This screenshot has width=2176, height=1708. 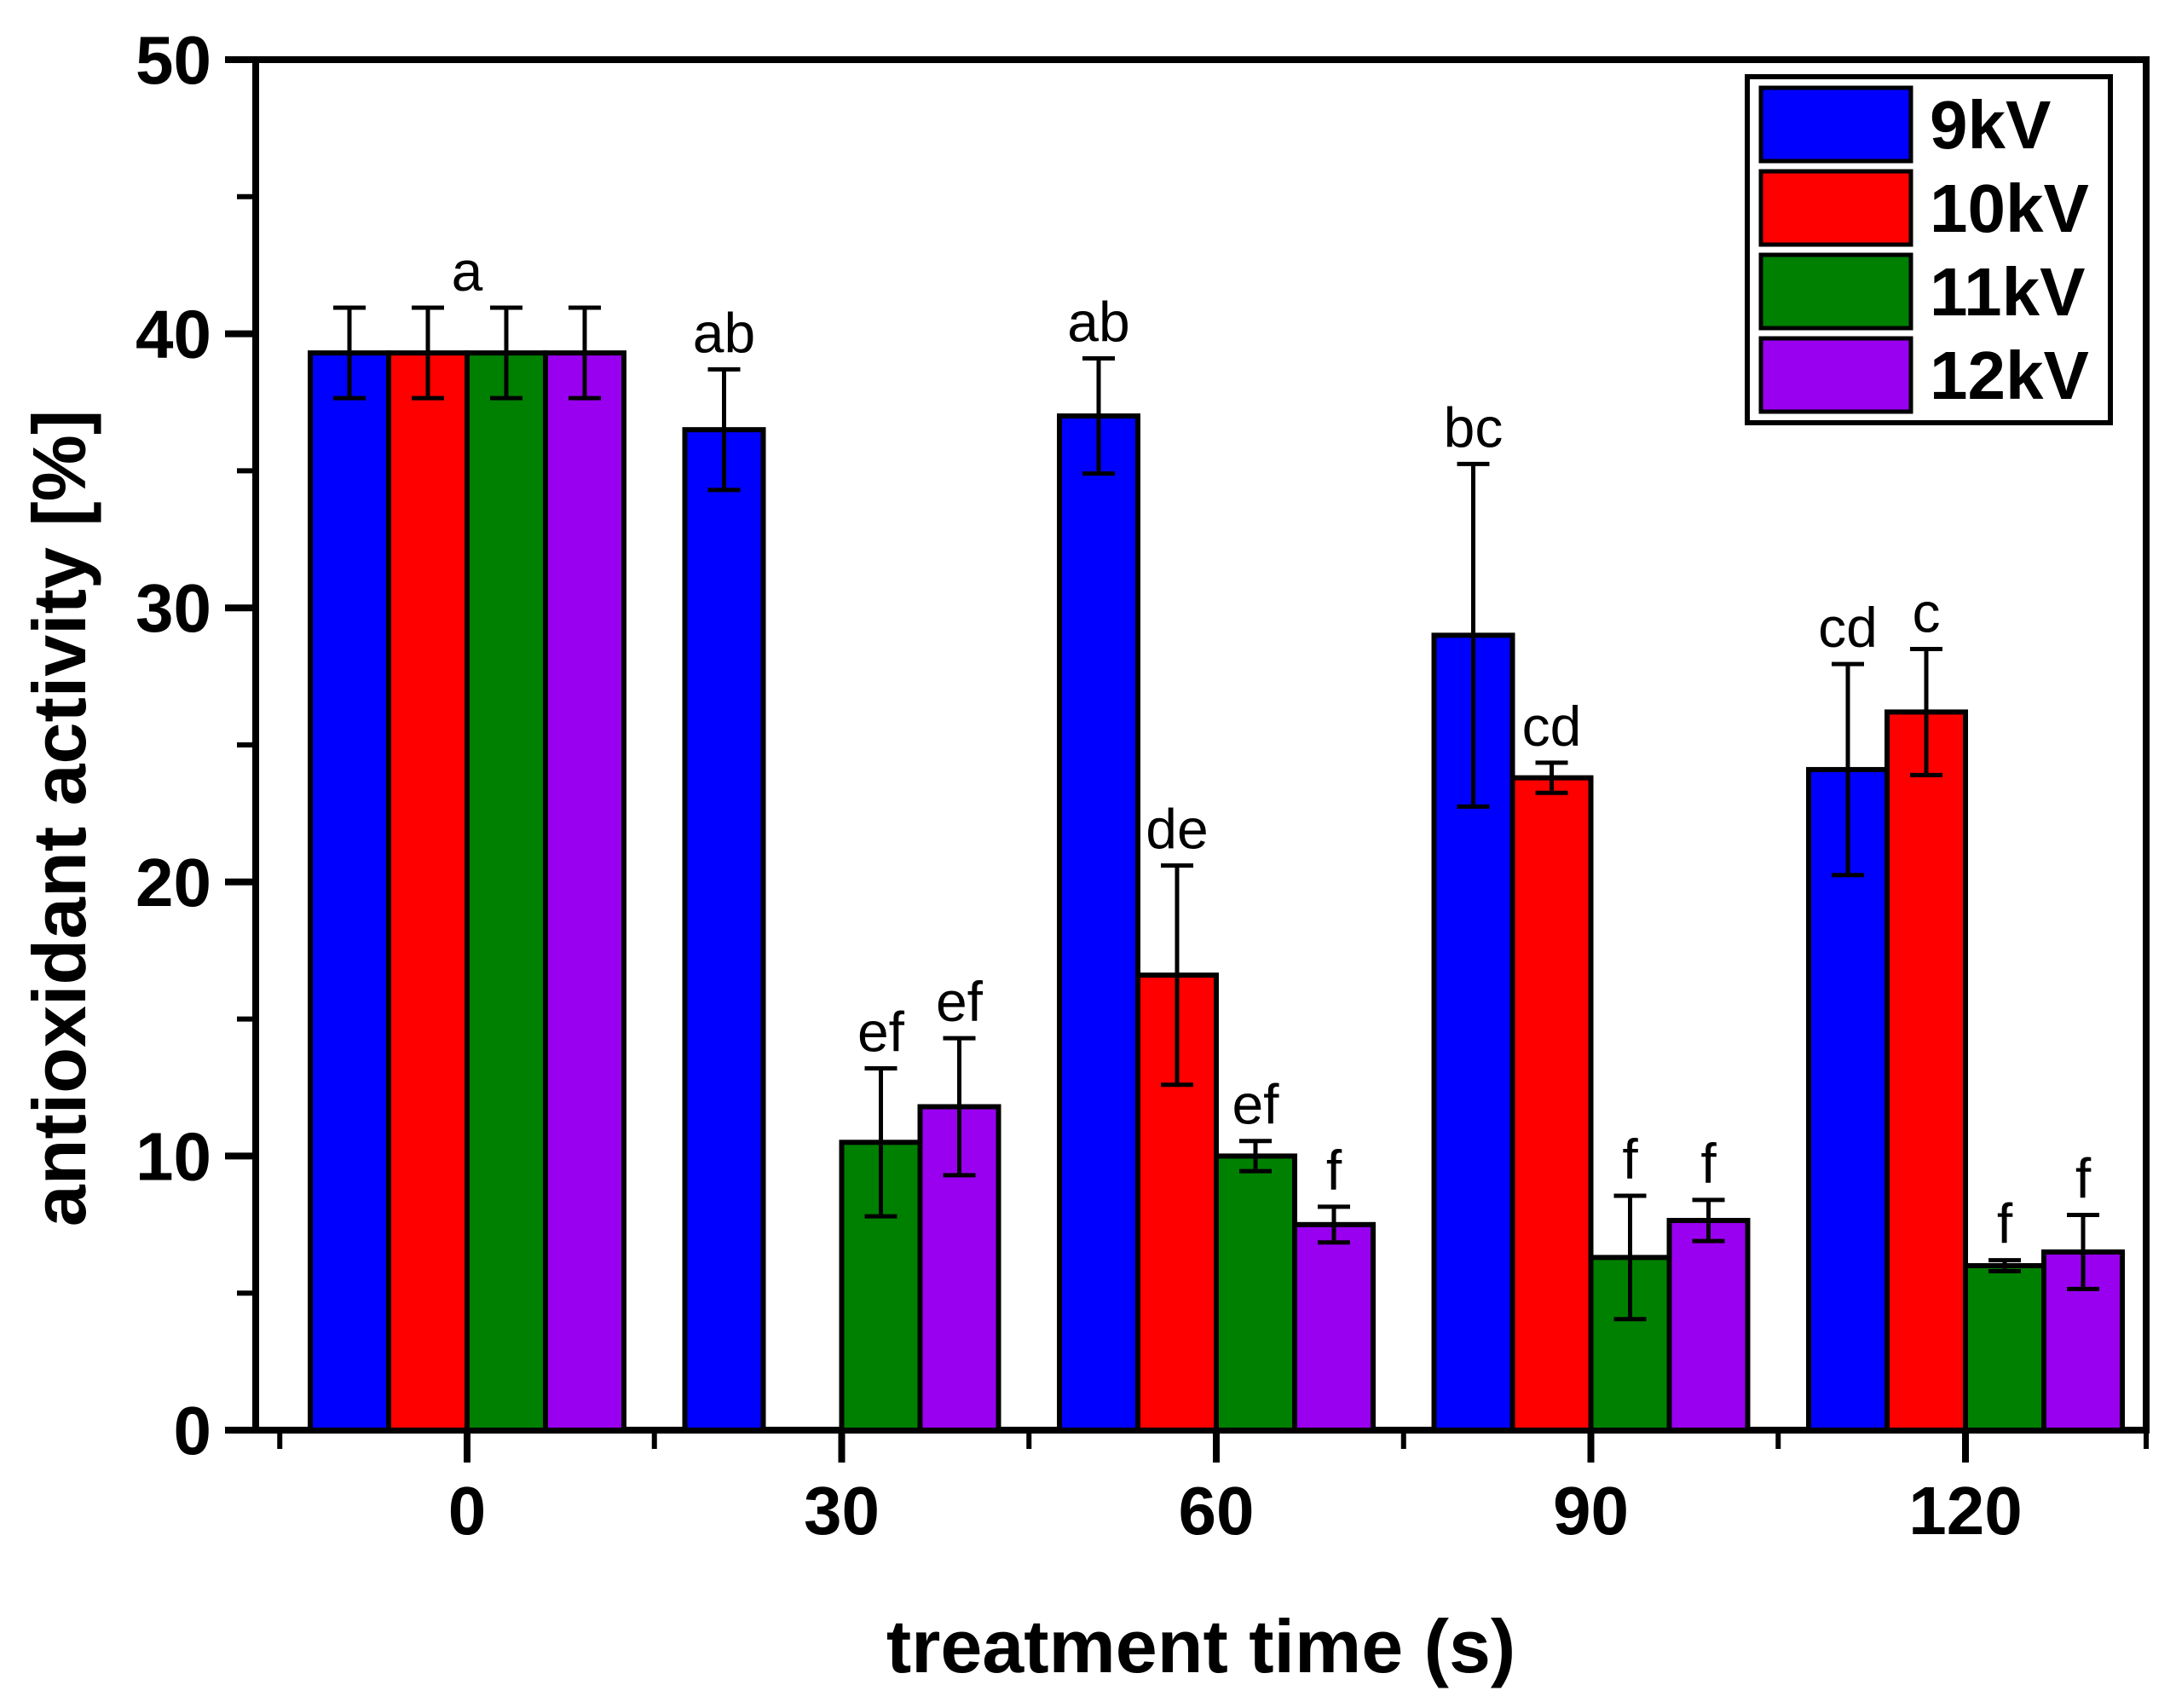 What do you see at coordinates (1334, 1170) in the screenshot?
I see `sig-letter-12kV-t60: f` at bounding box center [1334, 1170].